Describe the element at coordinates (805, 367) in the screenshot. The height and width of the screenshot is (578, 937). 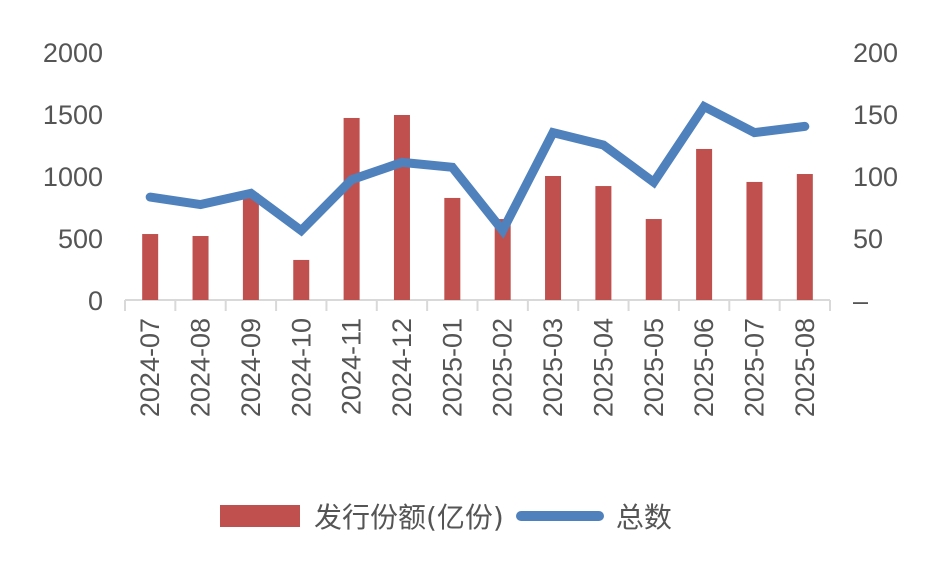
I see `x-axis-tick-label: 2025-08` at that location.